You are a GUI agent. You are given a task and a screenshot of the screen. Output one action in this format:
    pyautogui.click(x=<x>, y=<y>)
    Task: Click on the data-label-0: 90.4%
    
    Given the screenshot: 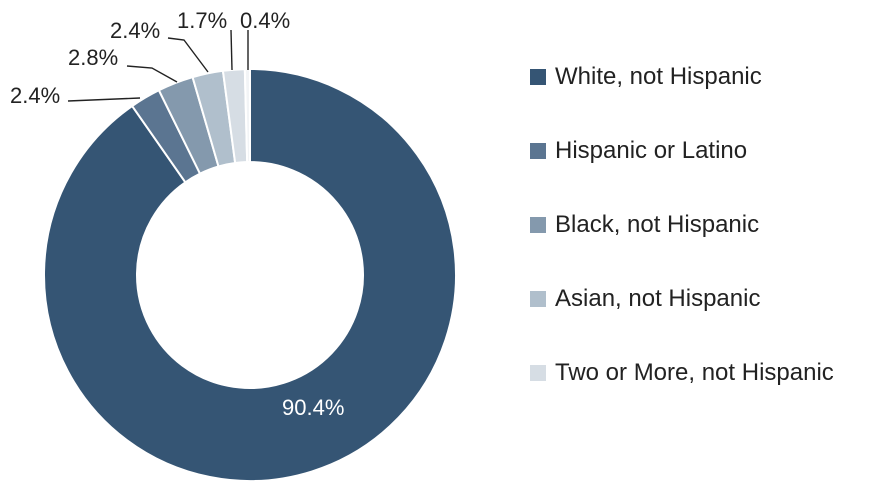 What is the action you would take?
    pyautogui.click(x=313, y=407)
    